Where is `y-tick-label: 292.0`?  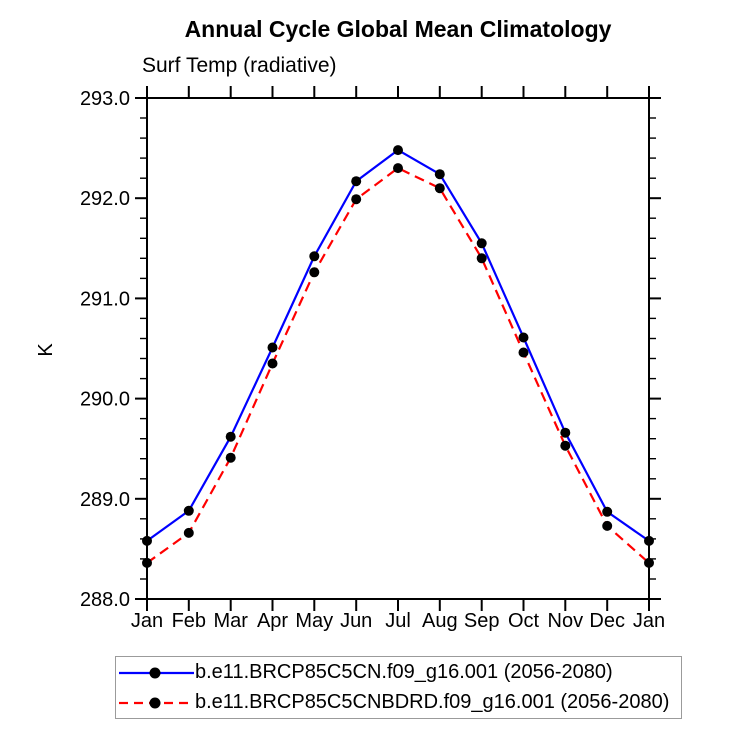 y-tick-label: 292.0 is located at coordinates (105, 199).